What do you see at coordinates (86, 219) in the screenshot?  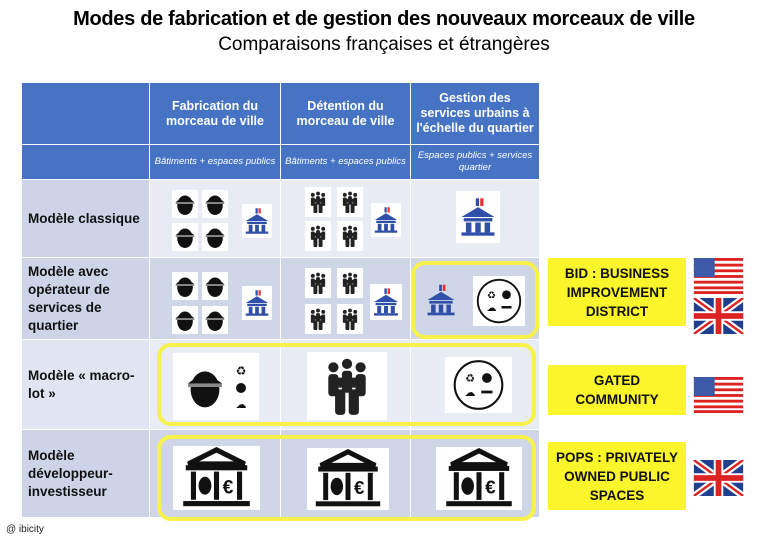 I see `row-label: Modèle classique` at bounding box center [86, 219].